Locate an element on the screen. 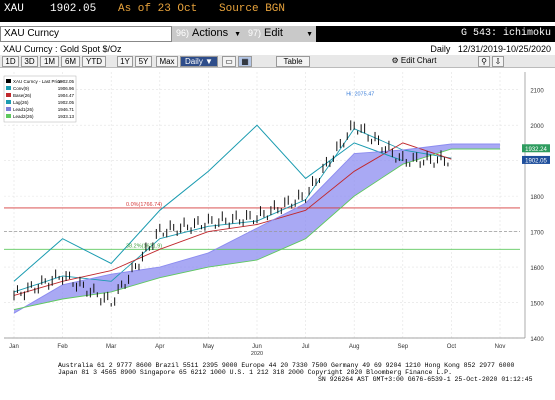  x-tick-label: May is located at coordinates (208, 347).